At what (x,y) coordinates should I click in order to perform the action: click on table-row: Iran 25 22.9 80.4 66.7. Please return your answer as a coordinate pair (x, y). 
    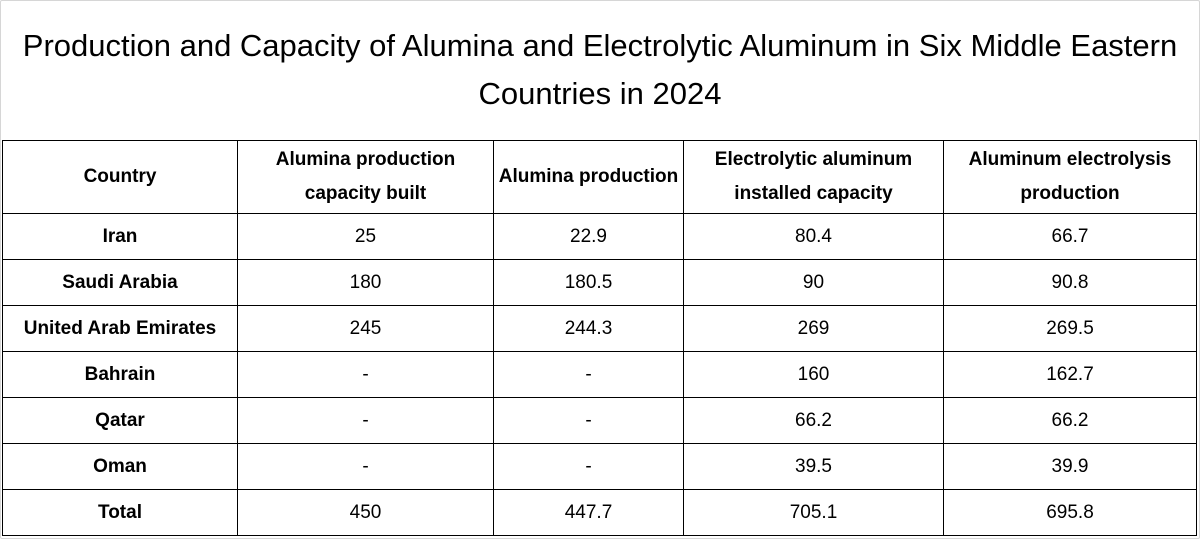
    Looking at the image, I should click on (599, 236).